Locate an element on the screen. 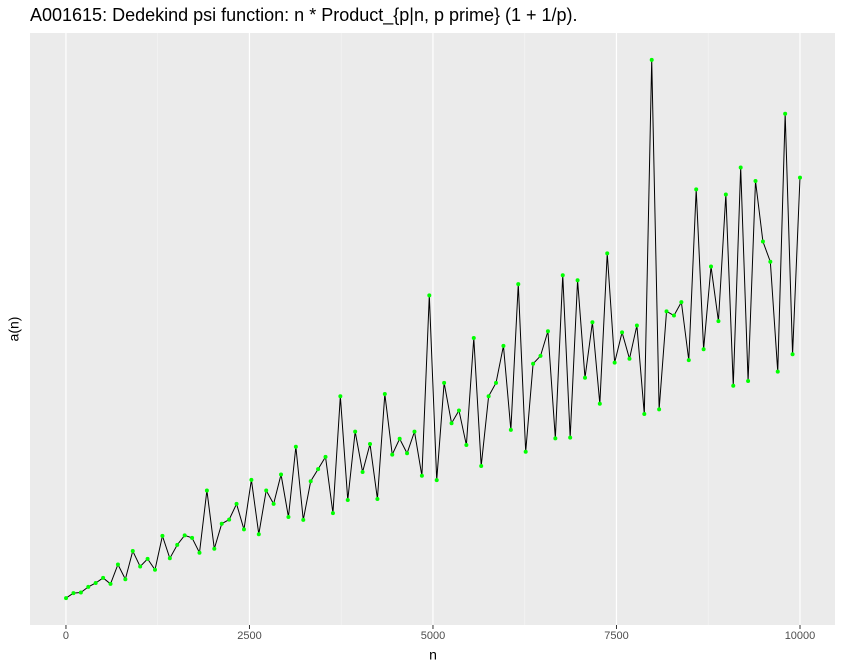 Image resolution: width=845 pixels, height=667 pixels. y-axis-title: a(n) is located at coordinates (14, 329).